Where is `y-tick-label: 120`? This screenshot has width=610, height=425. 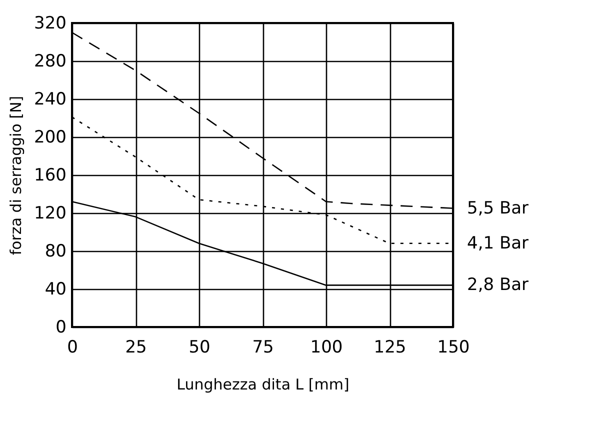 y-tick-label: 120 is located at coordinates (50, 214).